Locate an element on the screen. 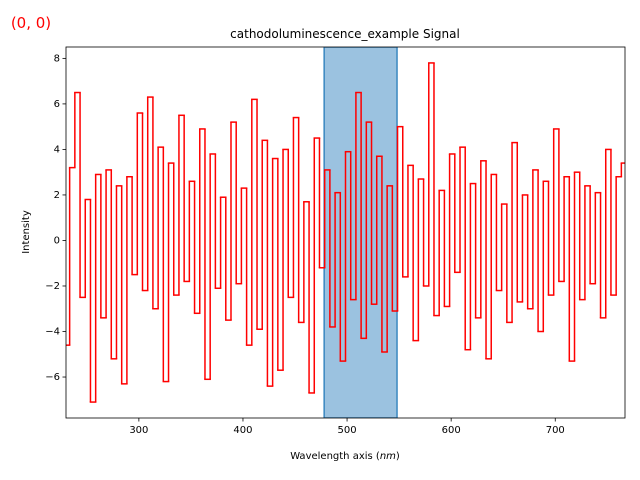  x-tick-label: 400 is located at coordinates (242, 430).